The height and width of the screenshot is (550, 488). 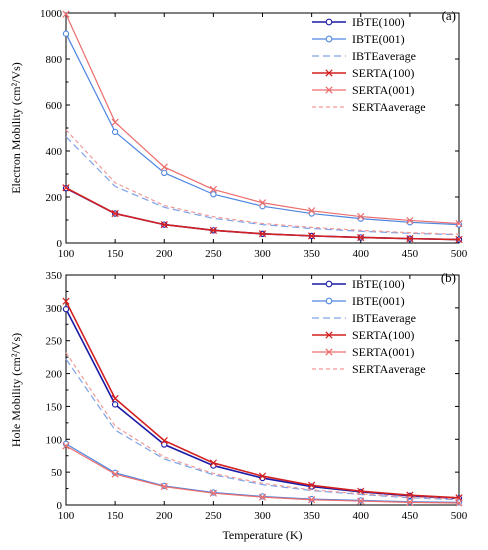 I want to click on panel-label: (a), so click(x=449, y=15).